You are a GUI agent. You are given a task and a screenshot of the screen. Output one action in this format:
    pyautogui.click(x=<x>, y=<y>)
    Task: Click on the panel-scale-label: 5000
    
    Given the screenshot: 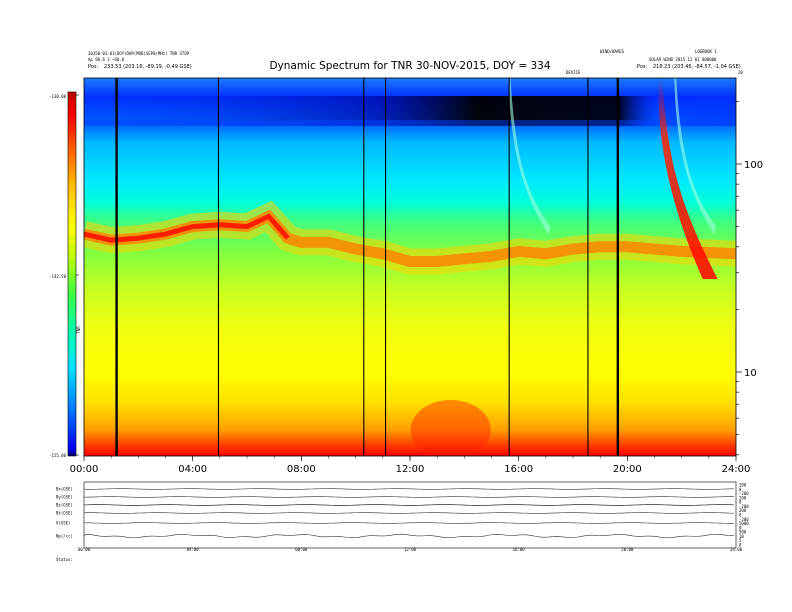 What is the action you would take?
    pyautogui.click(x=744, y=523)
    